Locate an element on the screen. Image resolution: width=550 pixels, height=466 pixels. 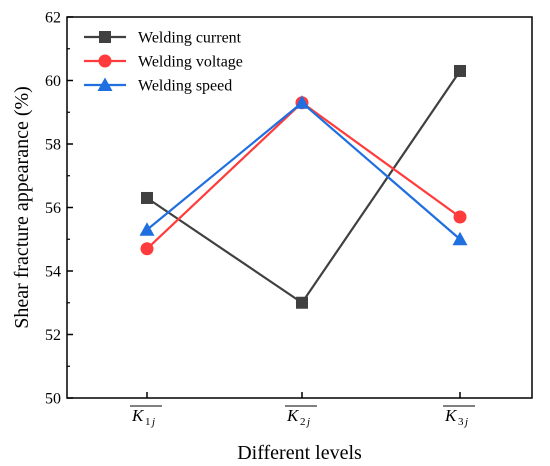
y-axis: 50 52 54 56 58 60 62 is located at coordinates (59, 209).